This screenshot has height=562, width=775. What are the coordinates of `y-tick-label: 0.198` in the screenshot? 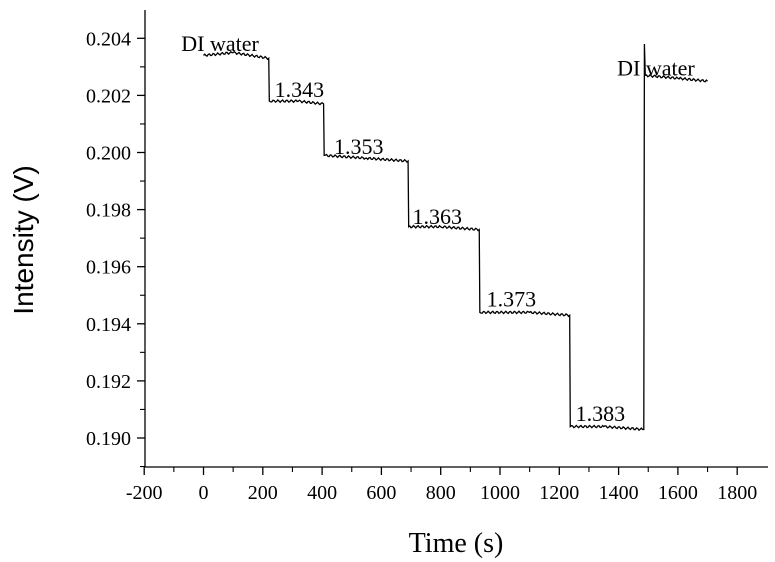 It's located at (108, 211).